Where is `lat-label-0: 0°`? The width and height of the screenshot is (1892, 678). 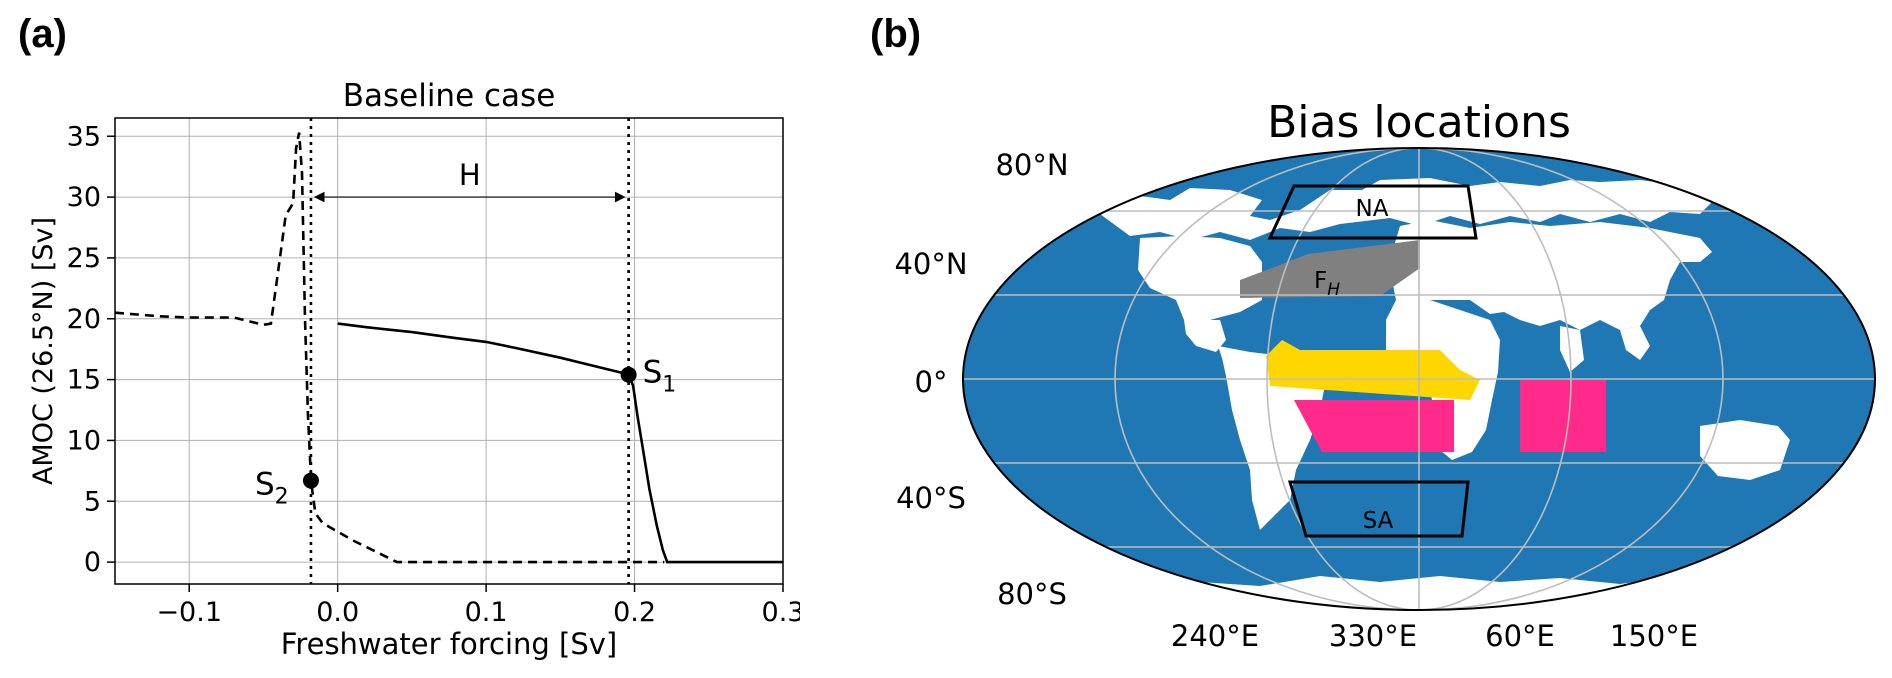
lat-label-0: 0° is located at coordinates (931, 382).